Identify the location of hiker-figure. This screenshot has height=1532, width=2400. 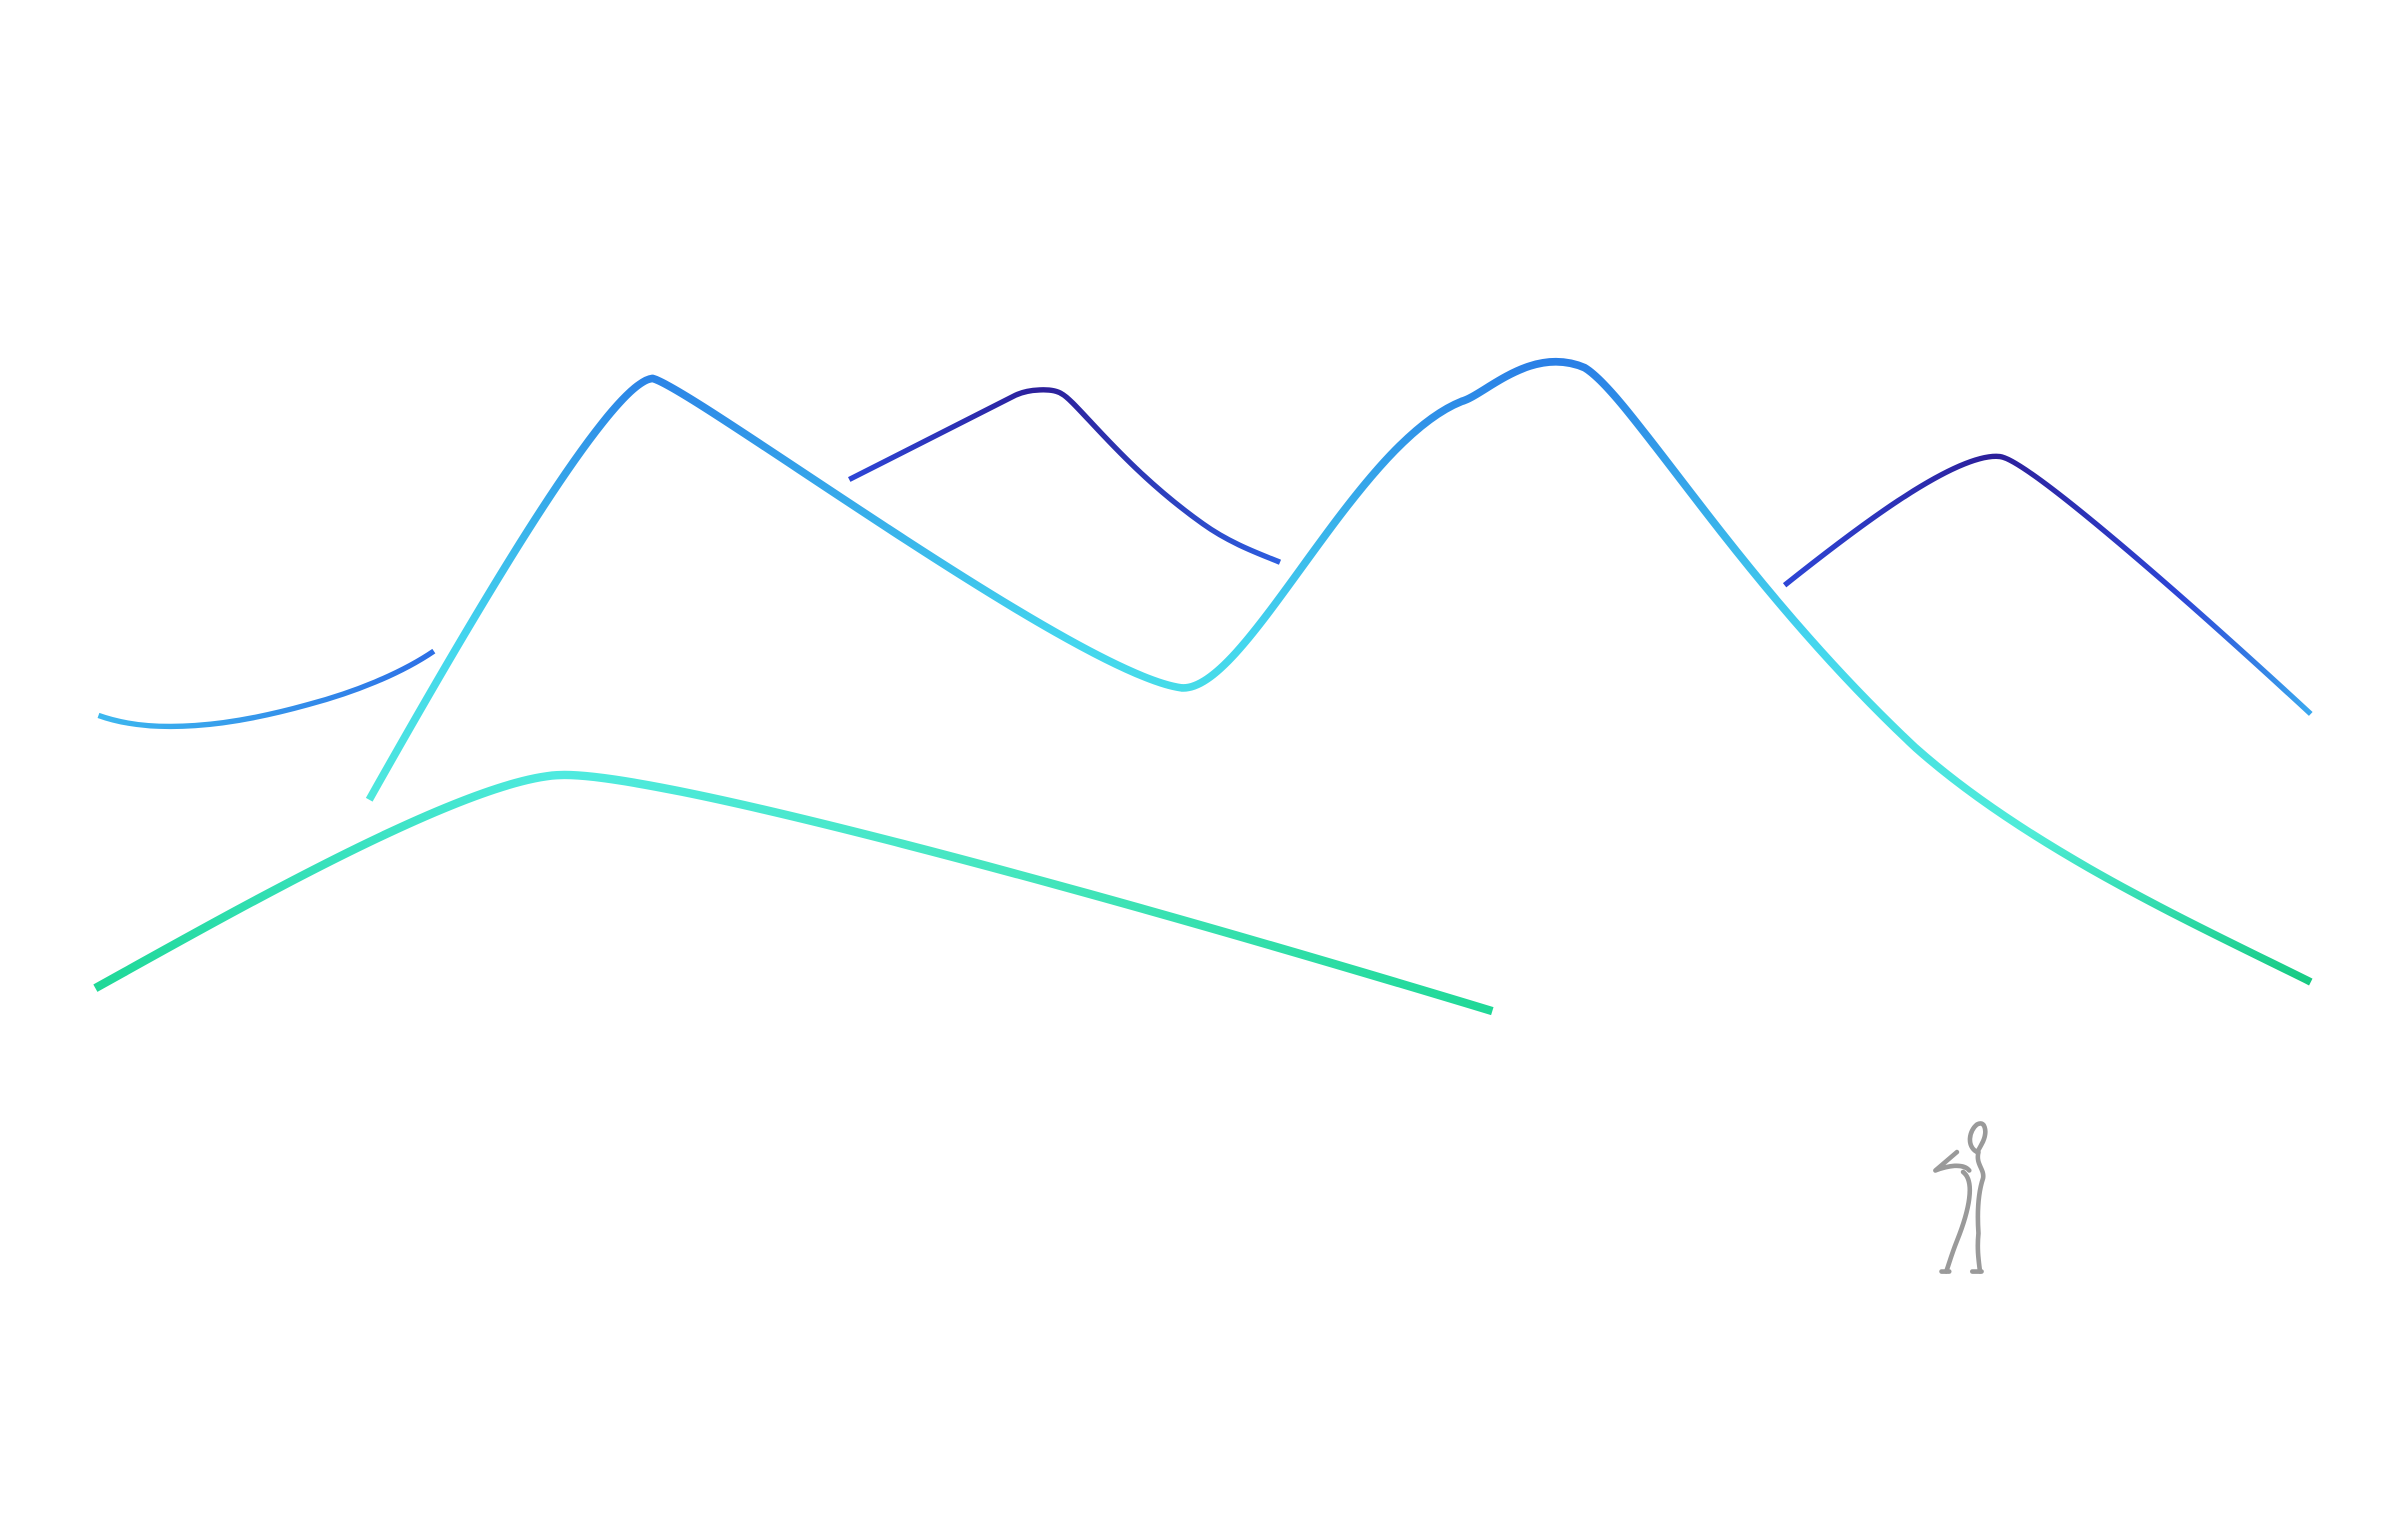
(1960, 1197).